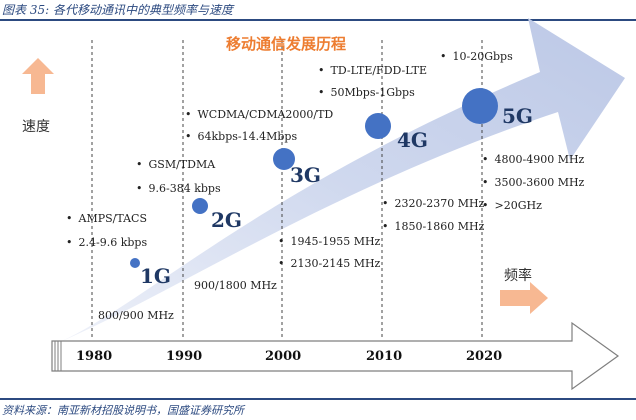 The image size is (636, 420). Describe the element at coordinates (200, 206) in the screenshot. I see `generation-dot-2g` at that location.